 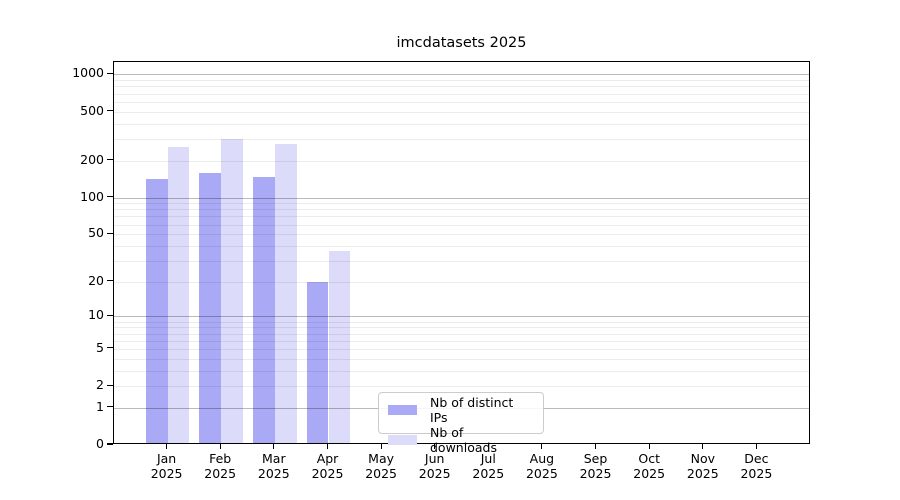 What do you see at coordinates (178, 295) in the screenshot?
I see `bar-downloads-jan` at bounding box center [178, 295].